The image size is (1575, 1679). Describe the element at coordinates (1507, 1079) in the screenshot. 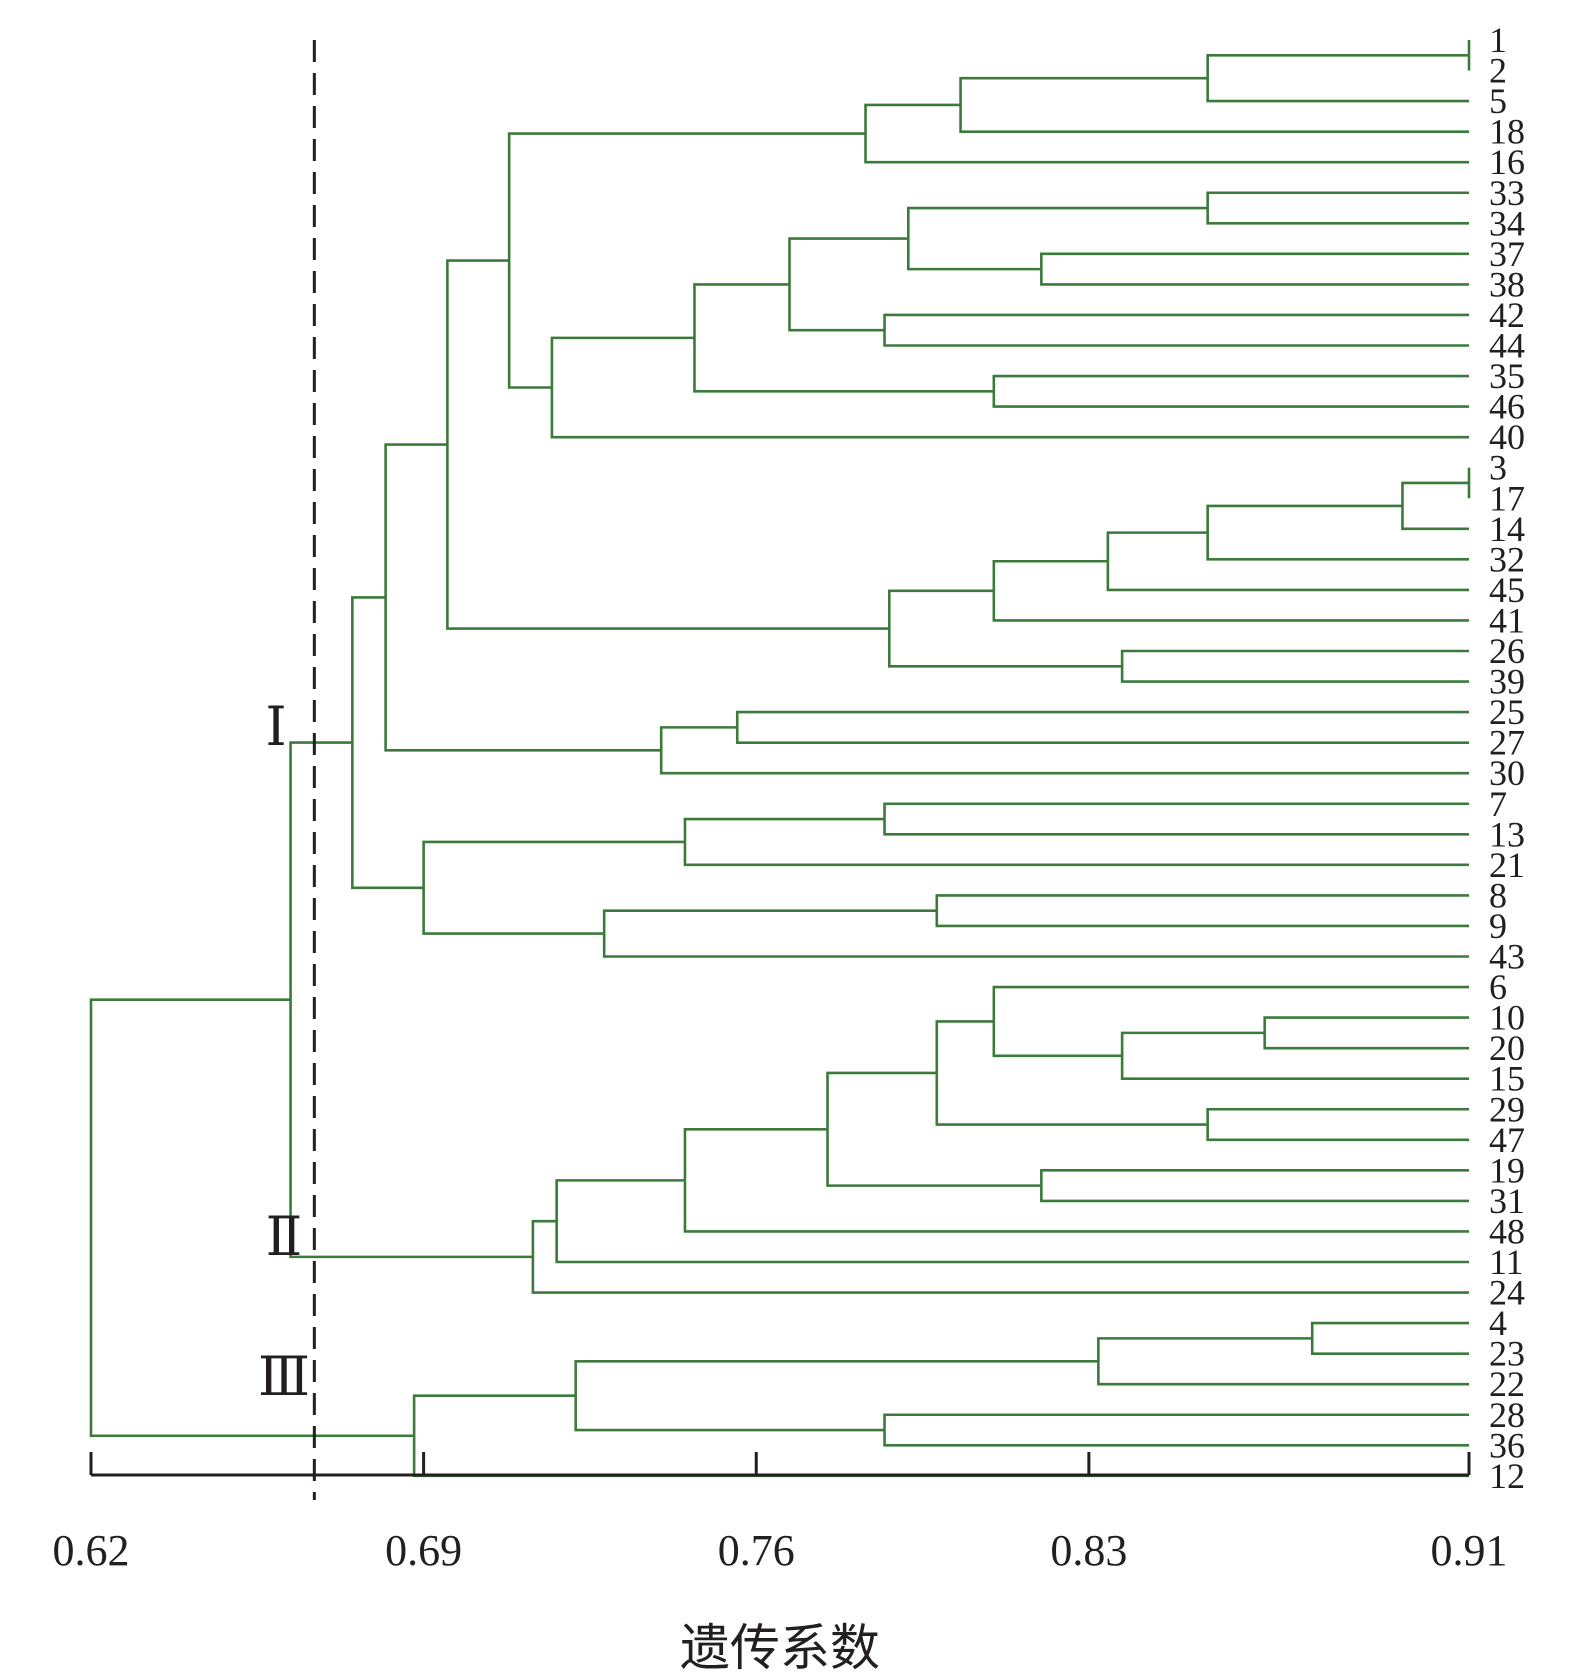

I see `leaf-label: 15` at that location.